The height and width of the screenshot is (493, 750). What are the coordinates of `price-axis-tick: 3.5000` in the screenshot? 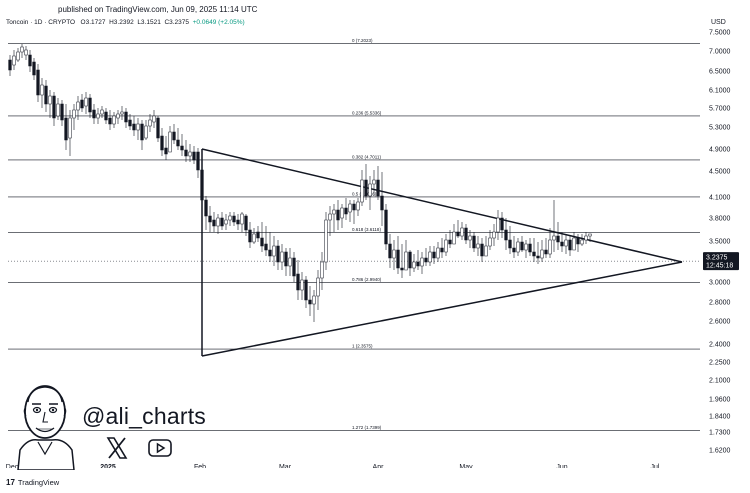 It's located at (720, 242).